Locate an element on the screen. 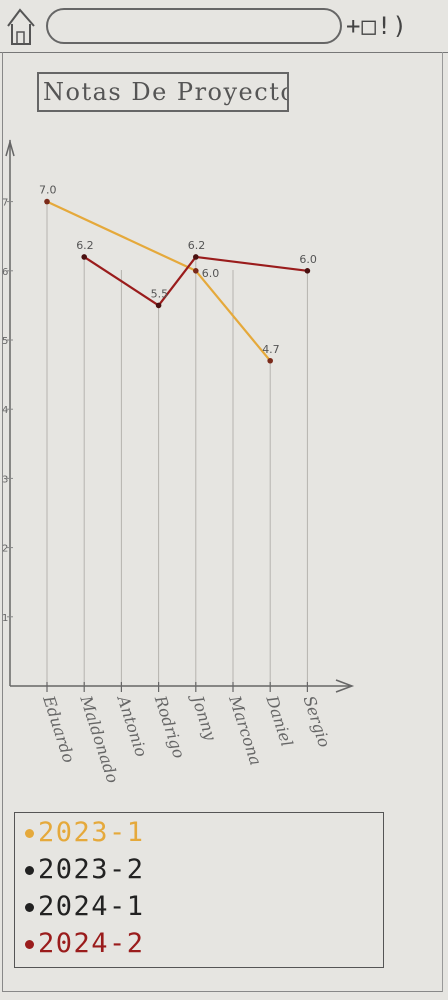 This screenshot has width=448, height=1000. y-tick-label: 5 is located at coordinates (5, 341).